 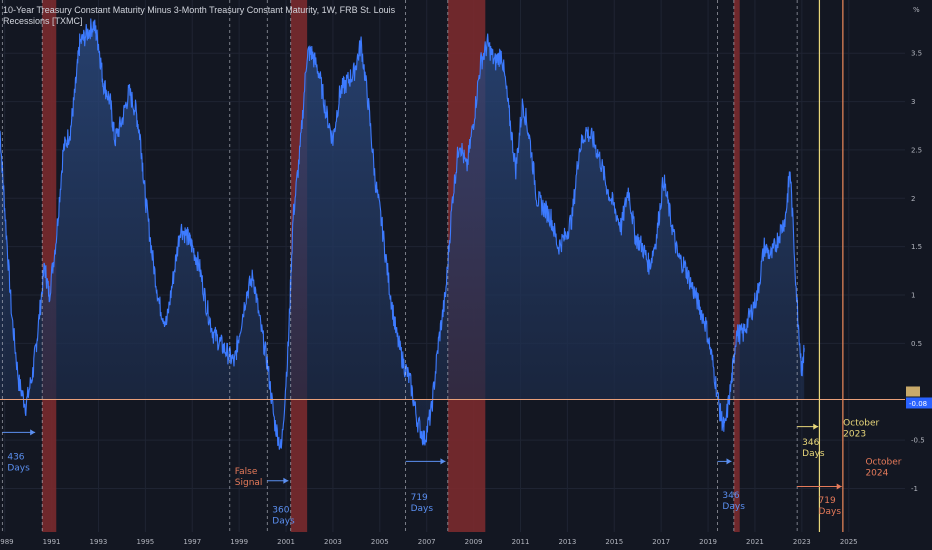 I want to click on y-tick-label: 1, so click(x=913, y=296).